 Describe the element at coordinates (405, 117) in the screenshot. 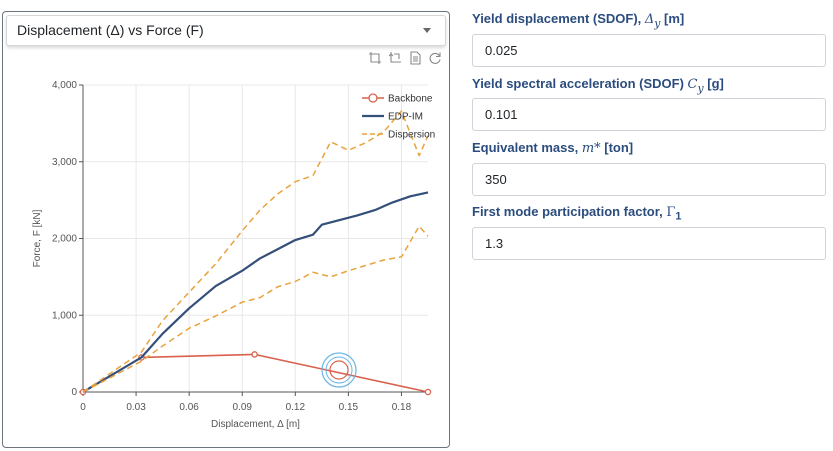

I see `legend-label: EDP-IM` at that location.